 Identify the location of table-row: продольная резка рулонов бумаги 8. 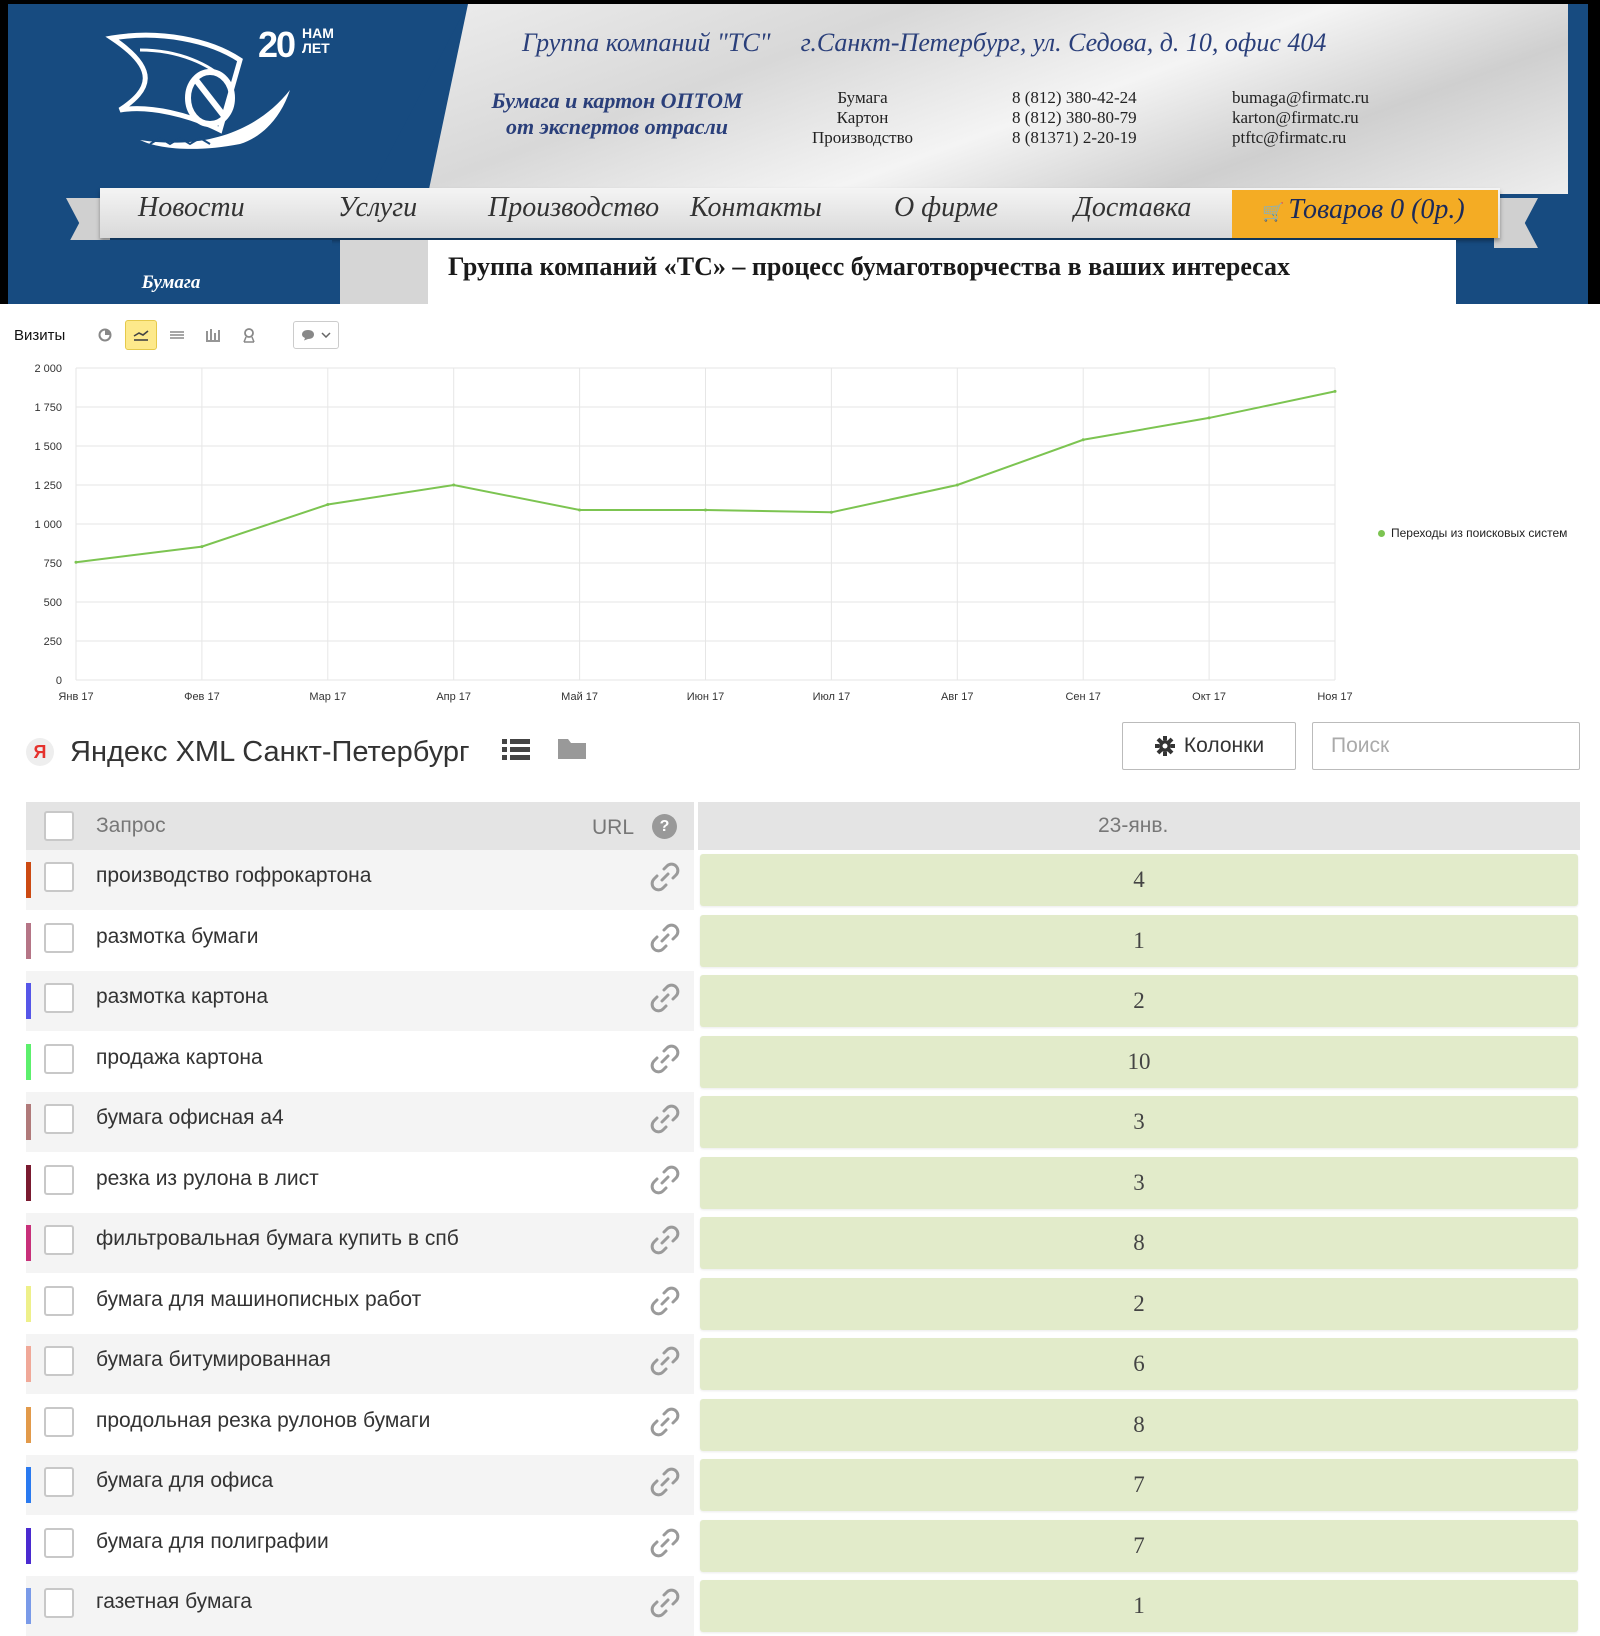
(803, 1424).